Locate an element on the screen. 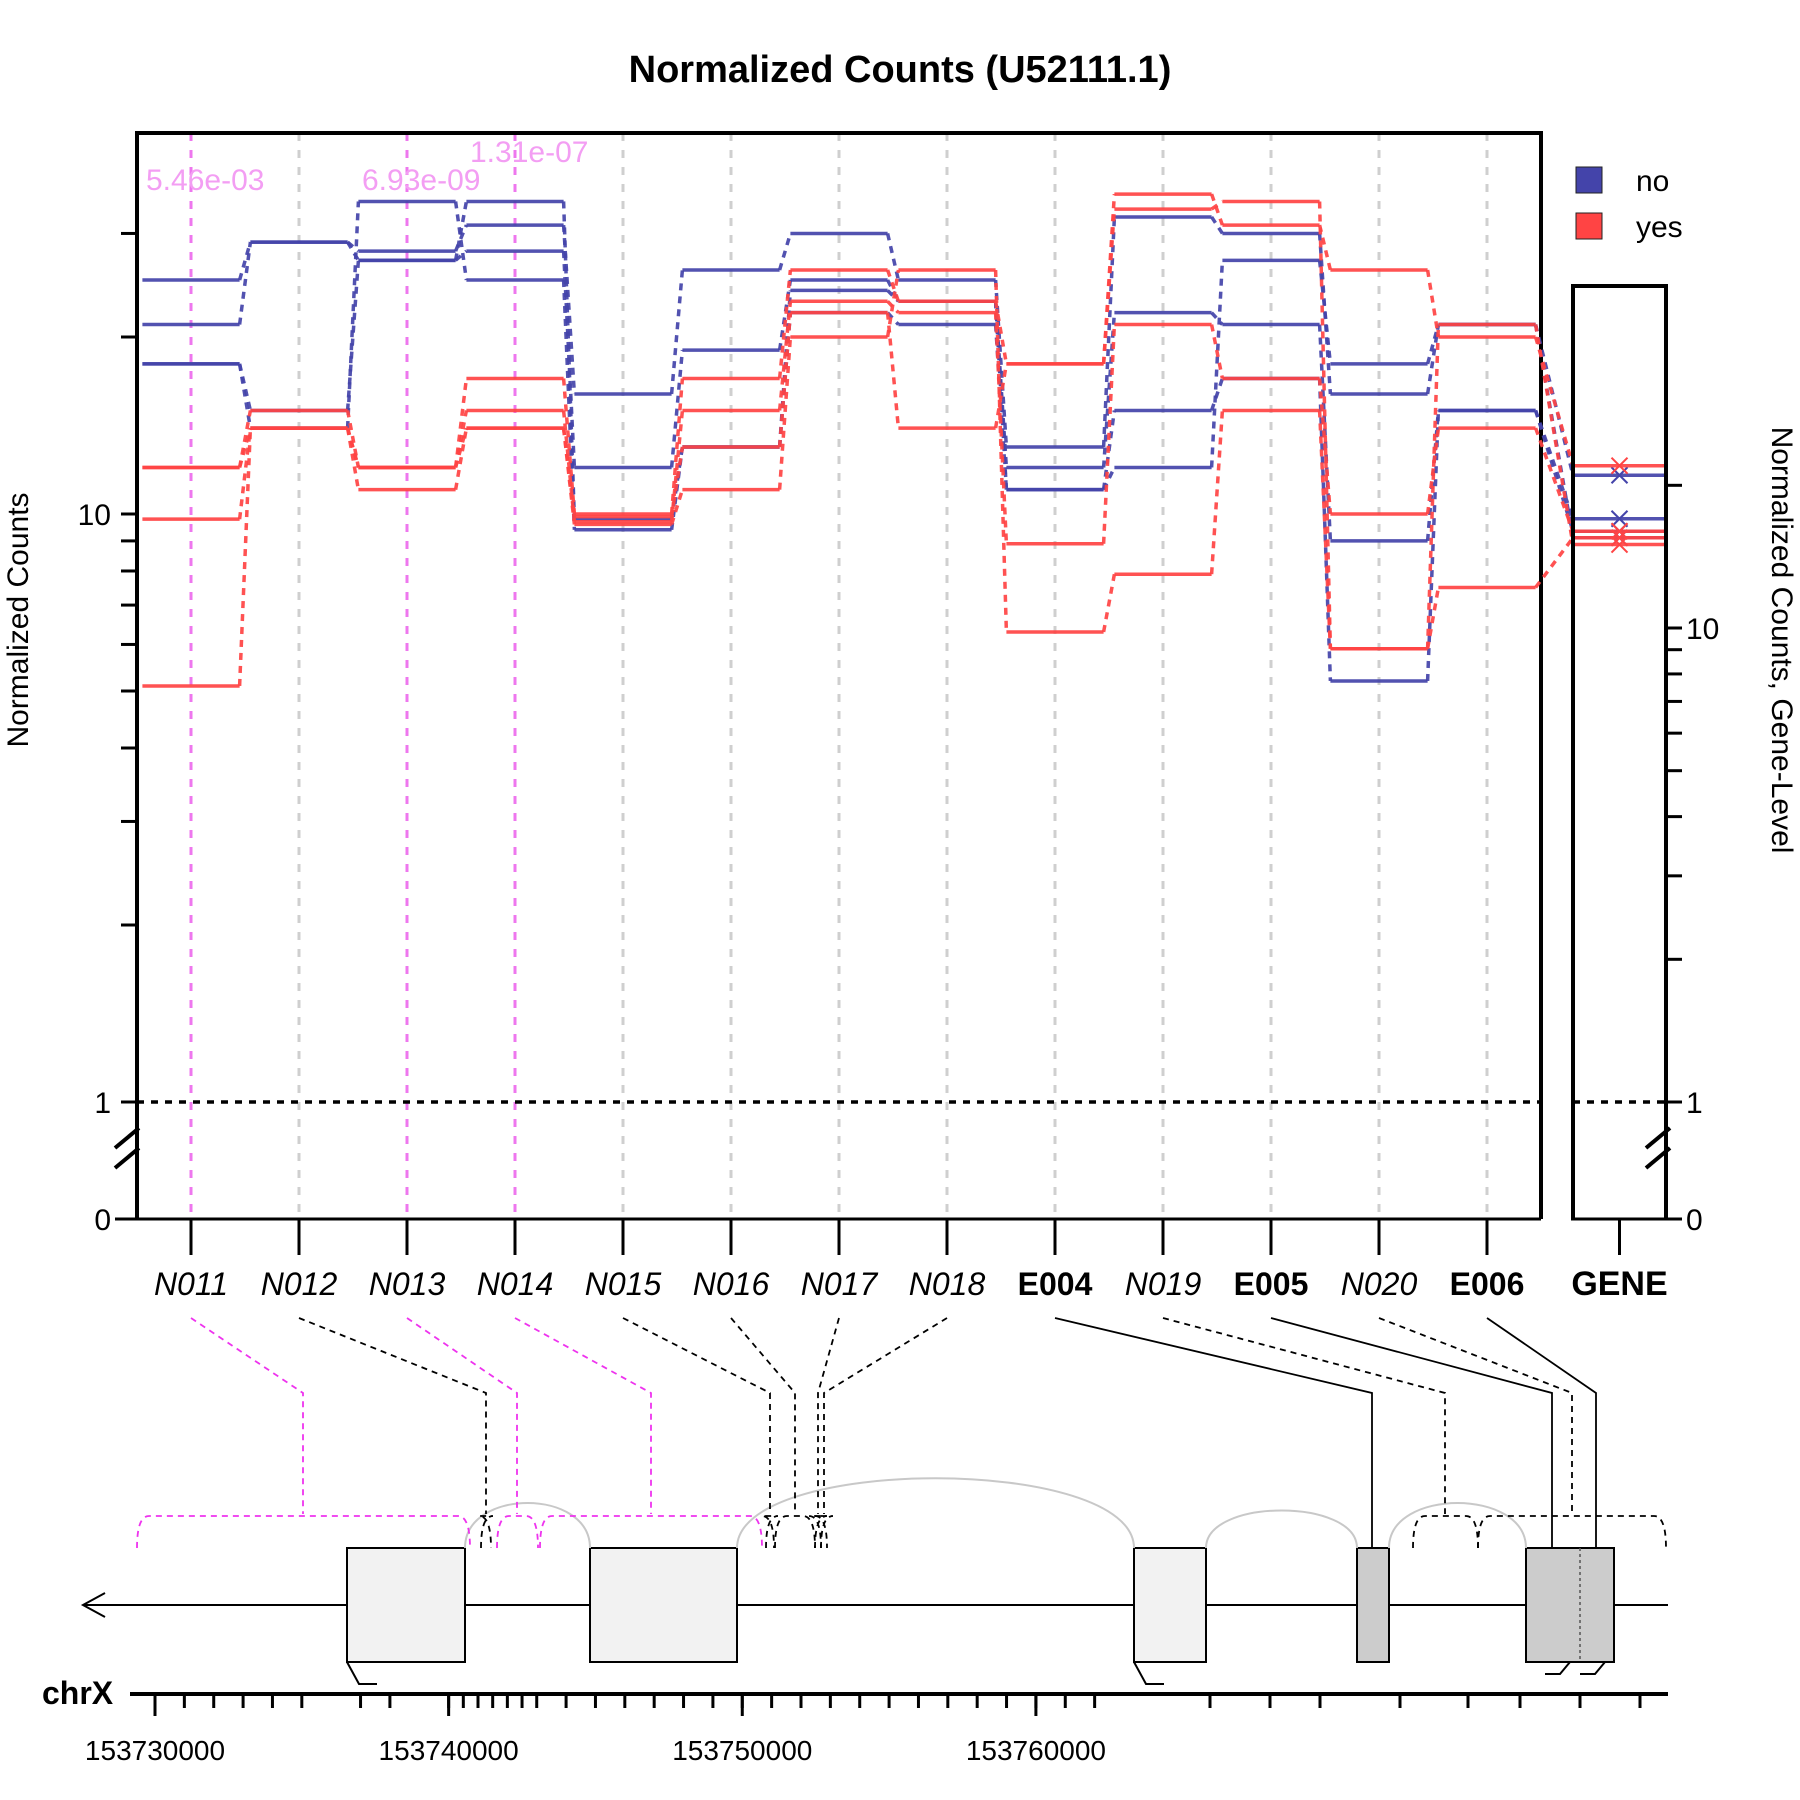 The image size is (1800, 1800). gene-panel-frame is located at coordinates (1619, 751).